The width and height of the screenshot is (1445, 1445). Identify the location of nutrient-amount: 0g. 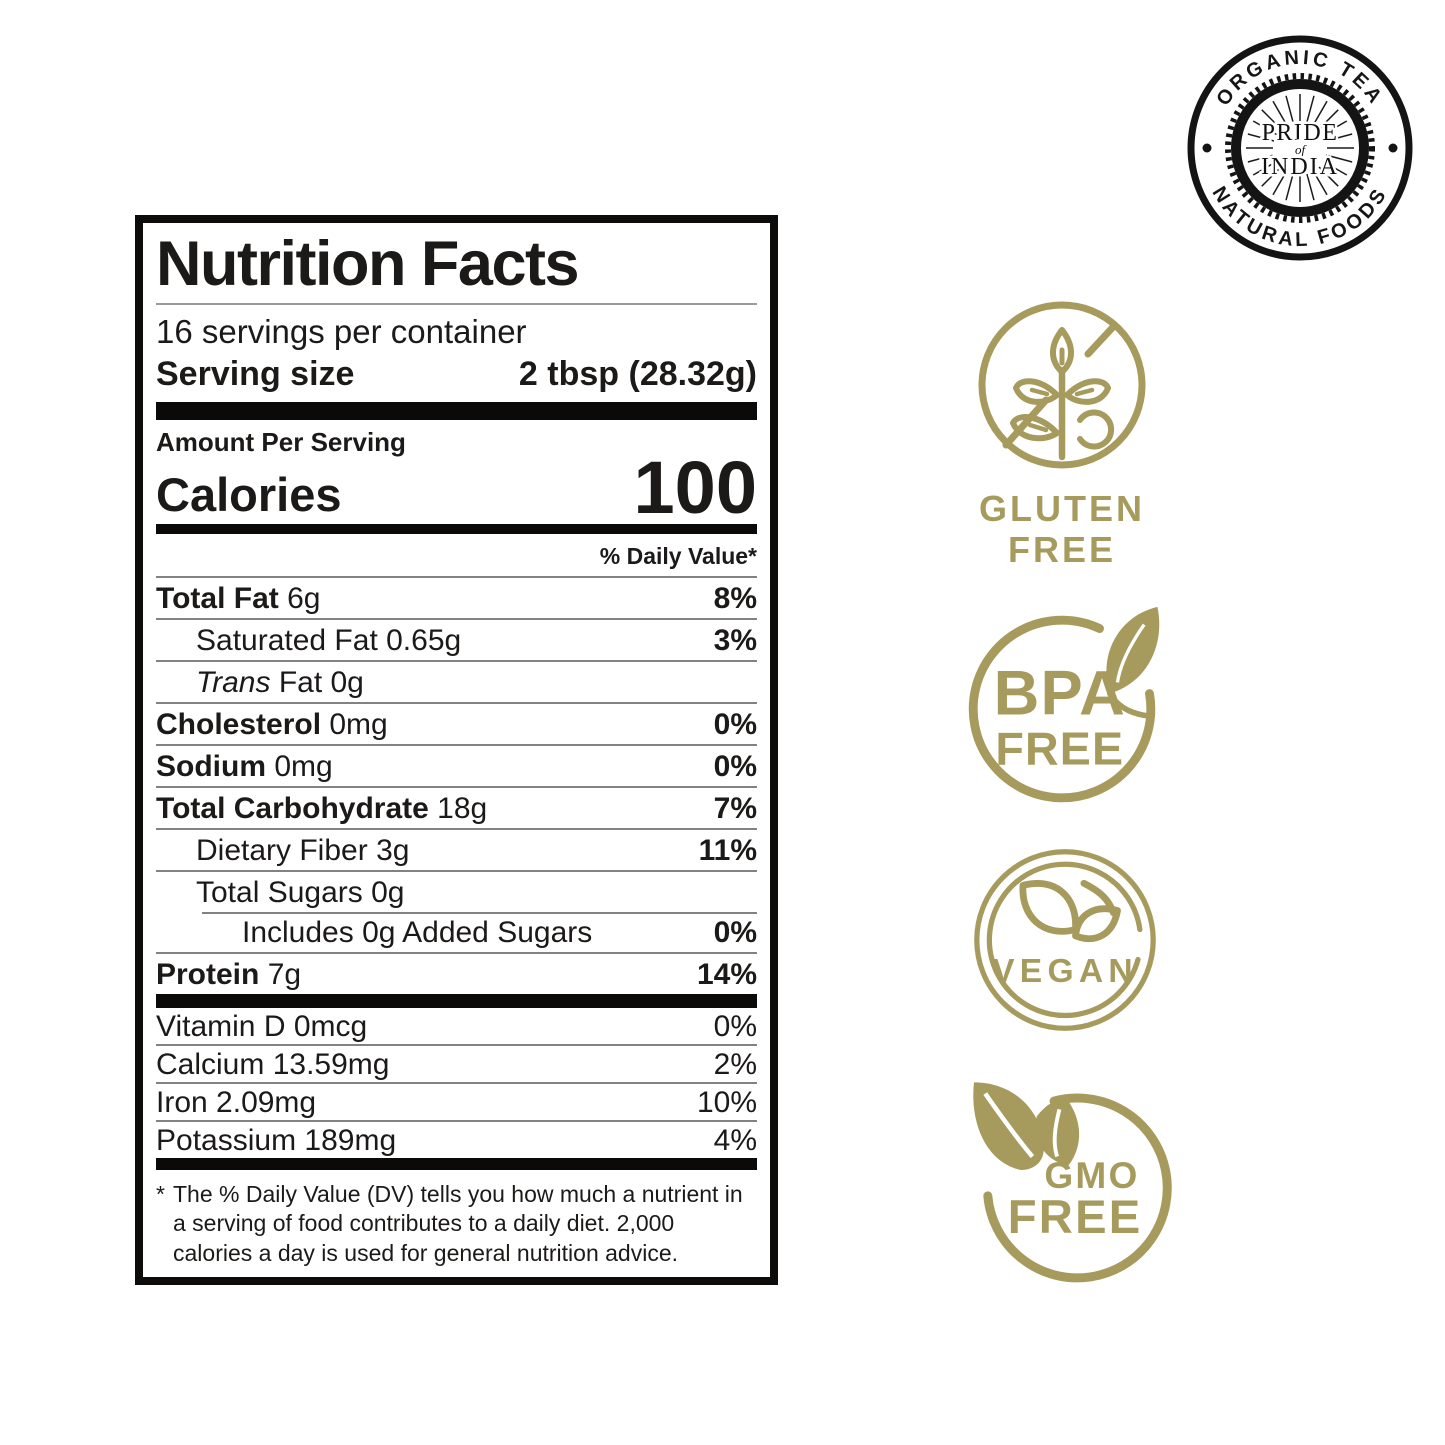
(388, 892).